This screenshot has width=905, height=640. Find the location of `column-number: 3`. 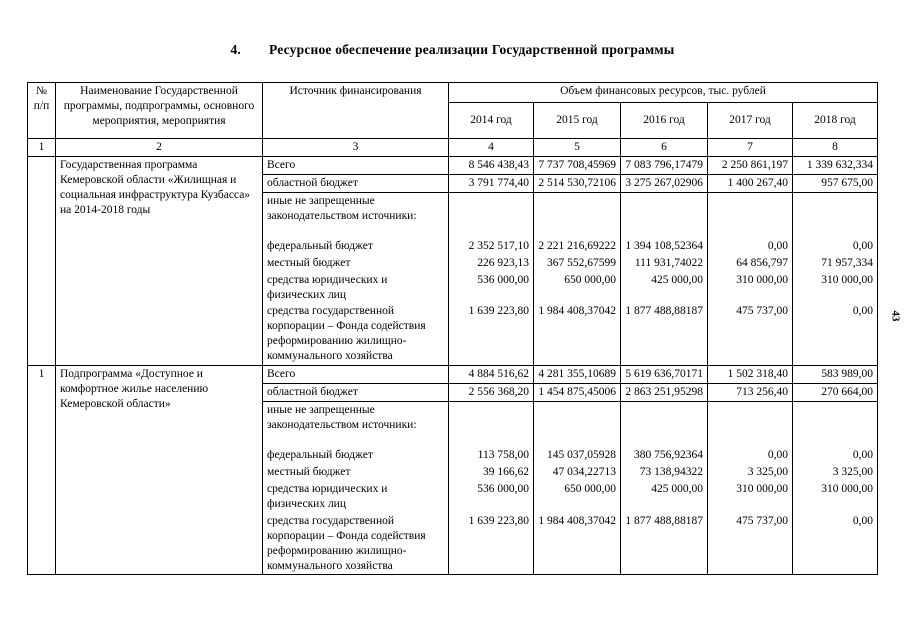

column-number: 3 is located at coordinates (355, 147).